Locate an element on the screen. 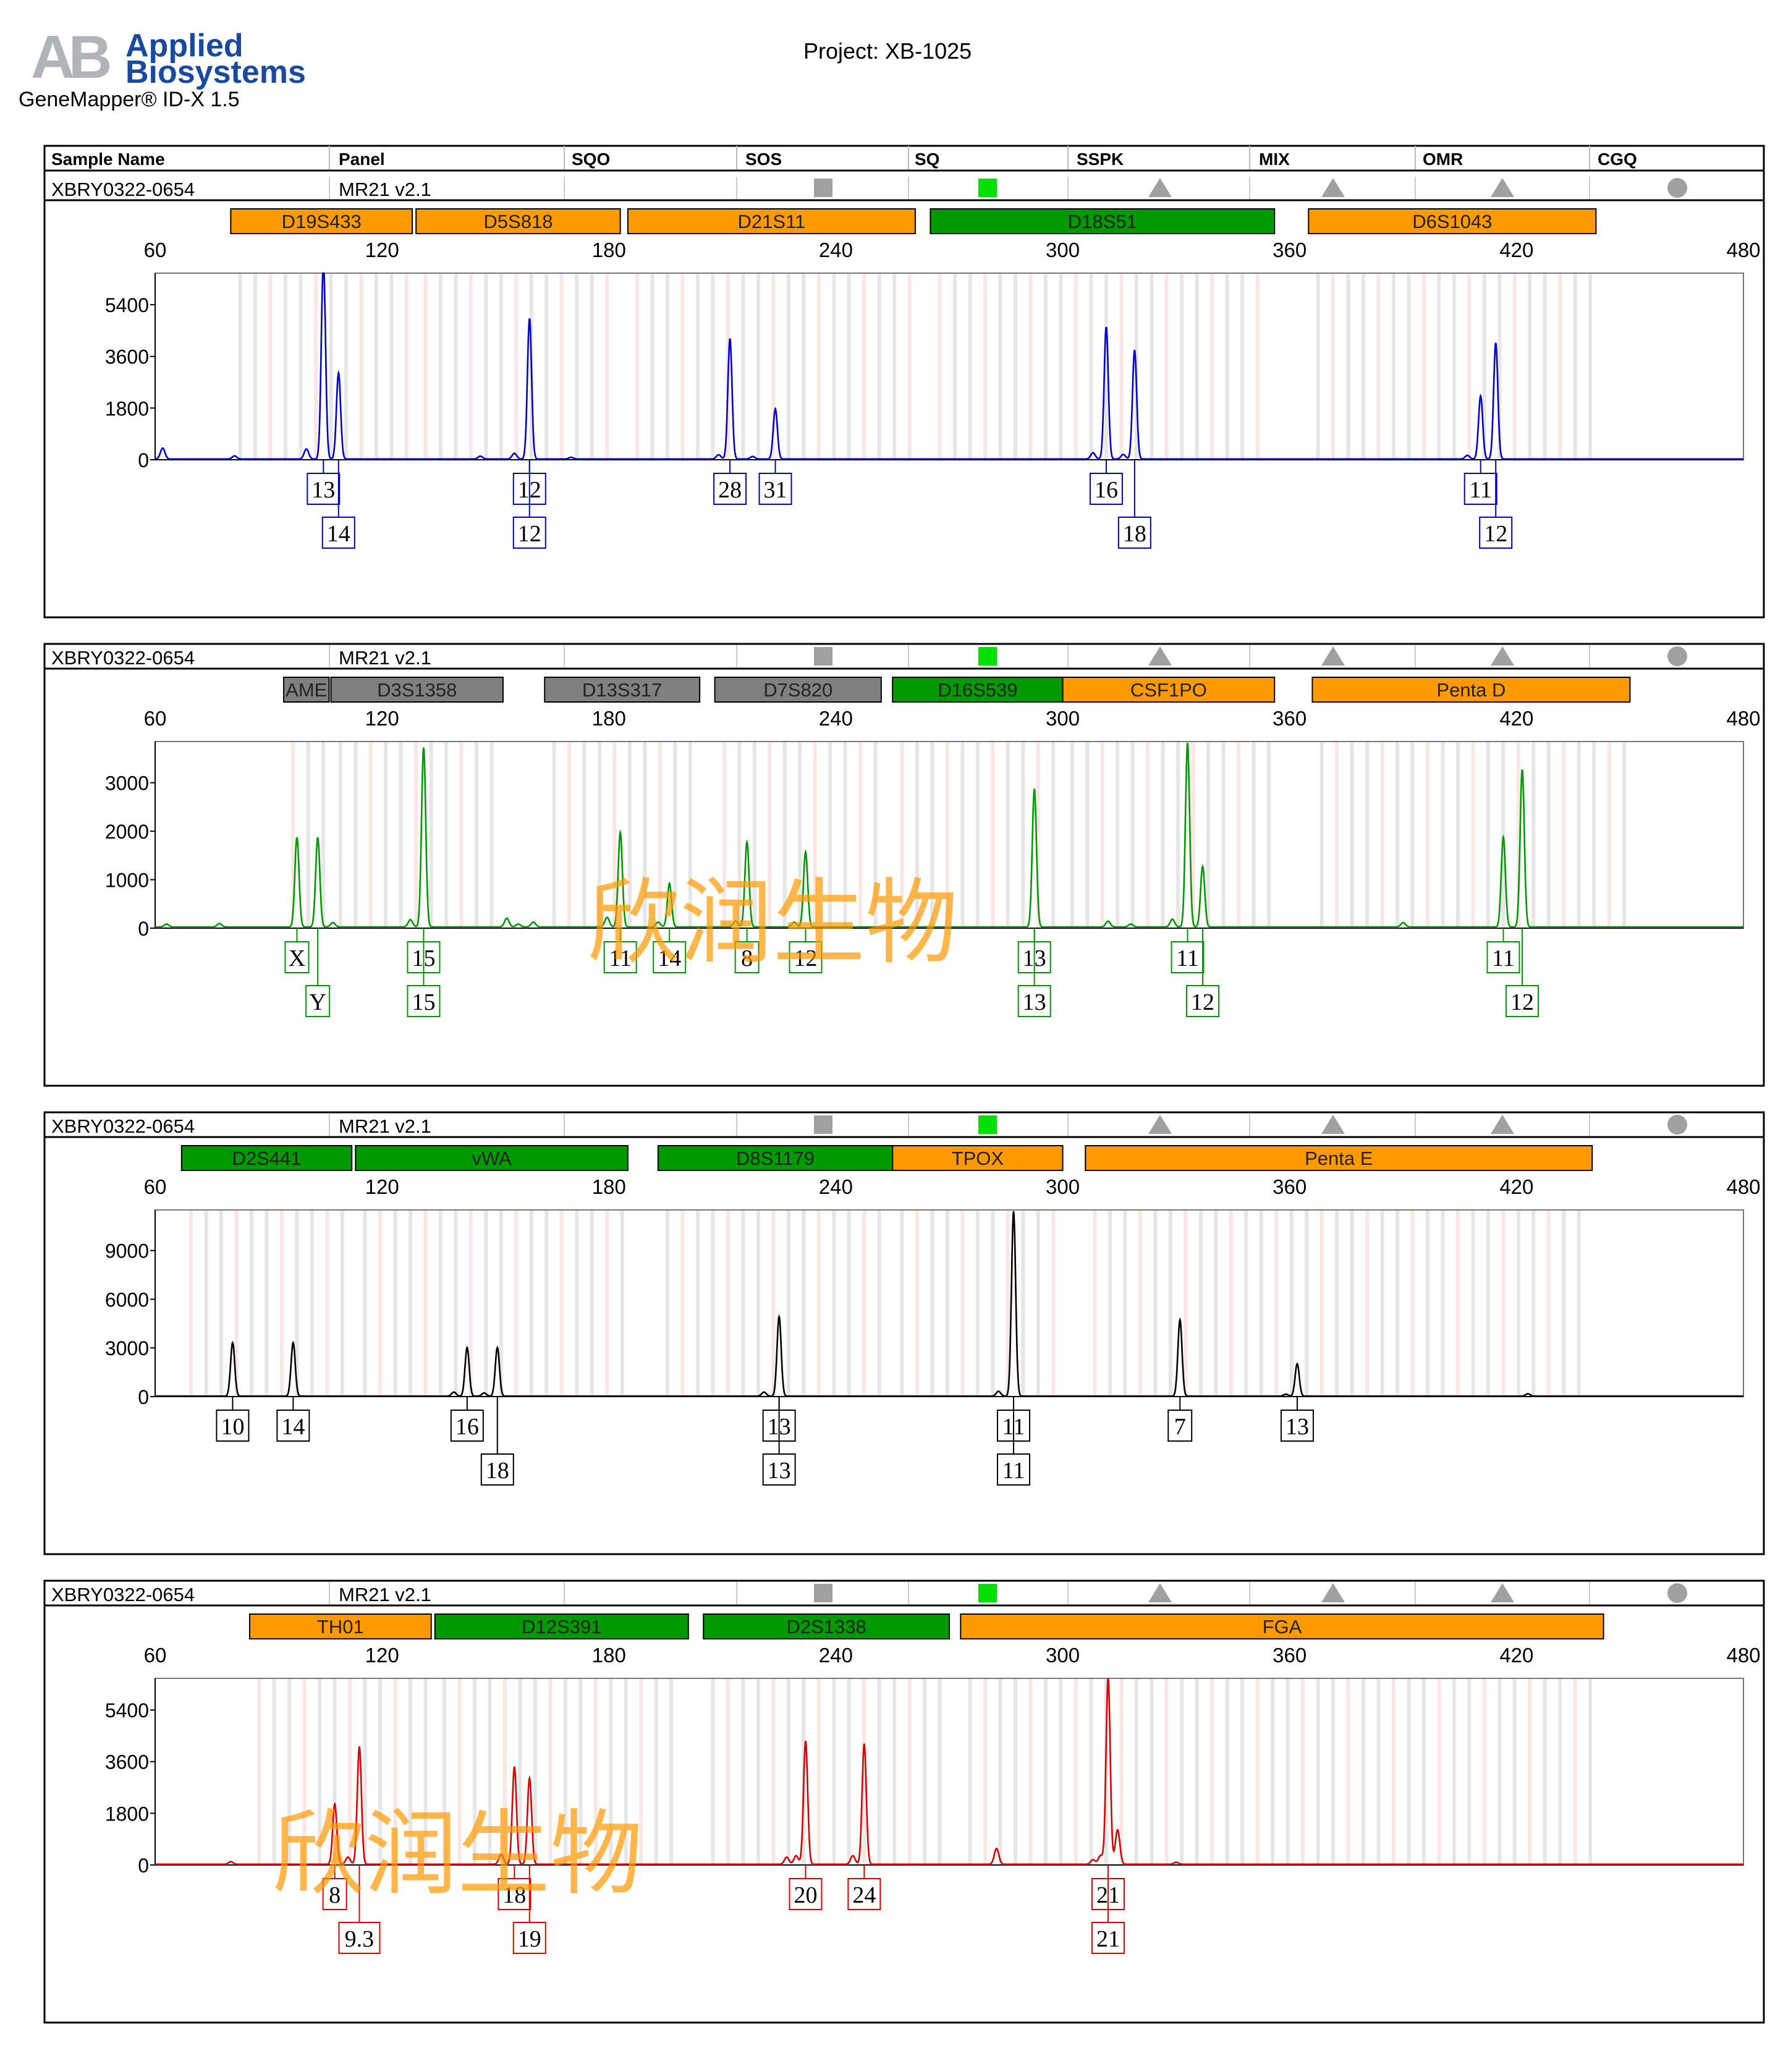 The height and width of the screenshot is (2072, 1783). locus-d7s820: D7S820 is located at coordinates (798, 690).